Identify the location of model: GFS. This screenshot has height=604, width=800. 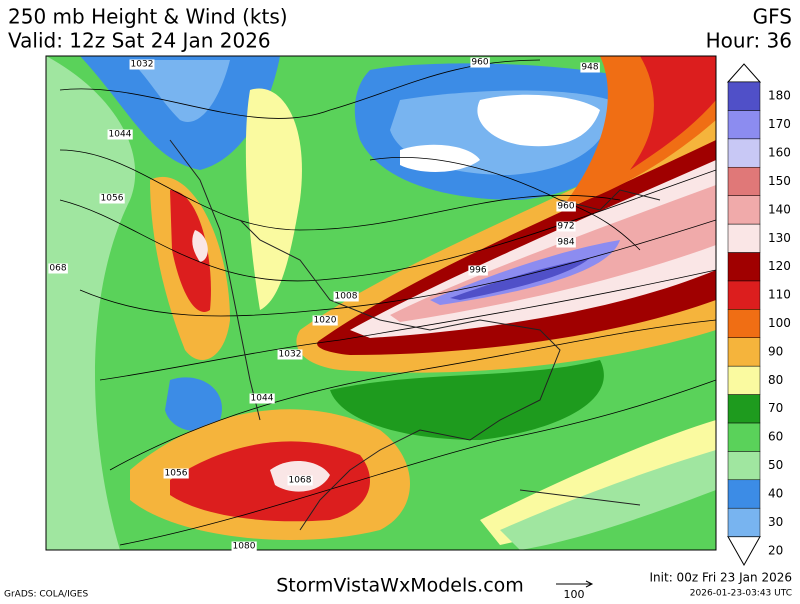
(772, 17).